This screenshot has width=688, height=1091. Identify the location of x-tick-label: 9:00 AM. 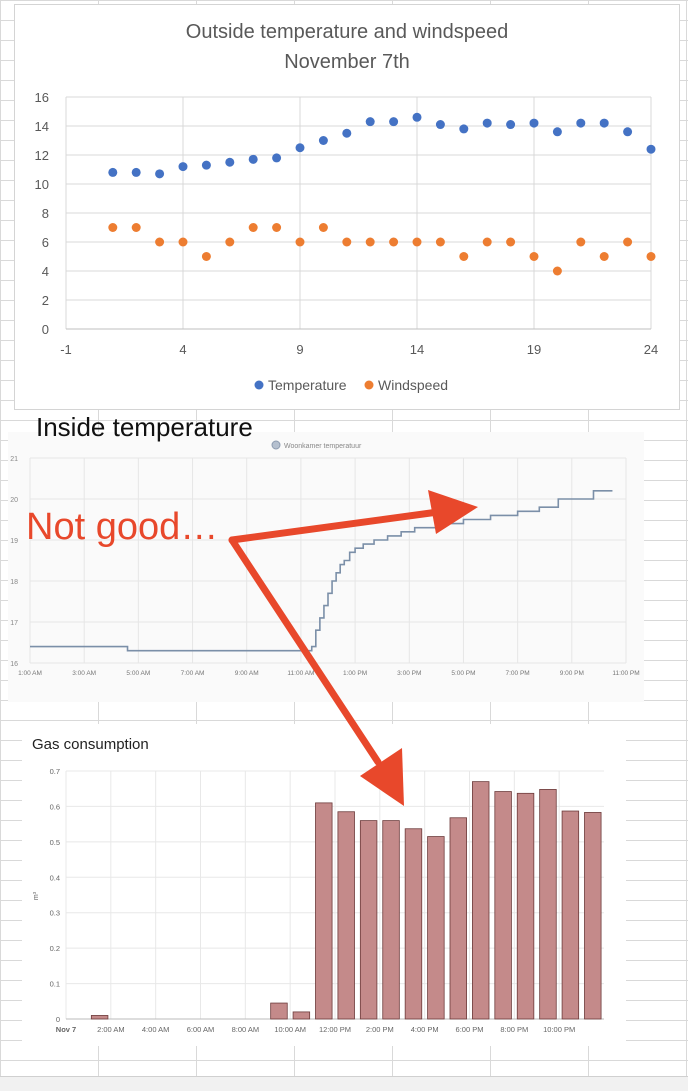
(247, 673).